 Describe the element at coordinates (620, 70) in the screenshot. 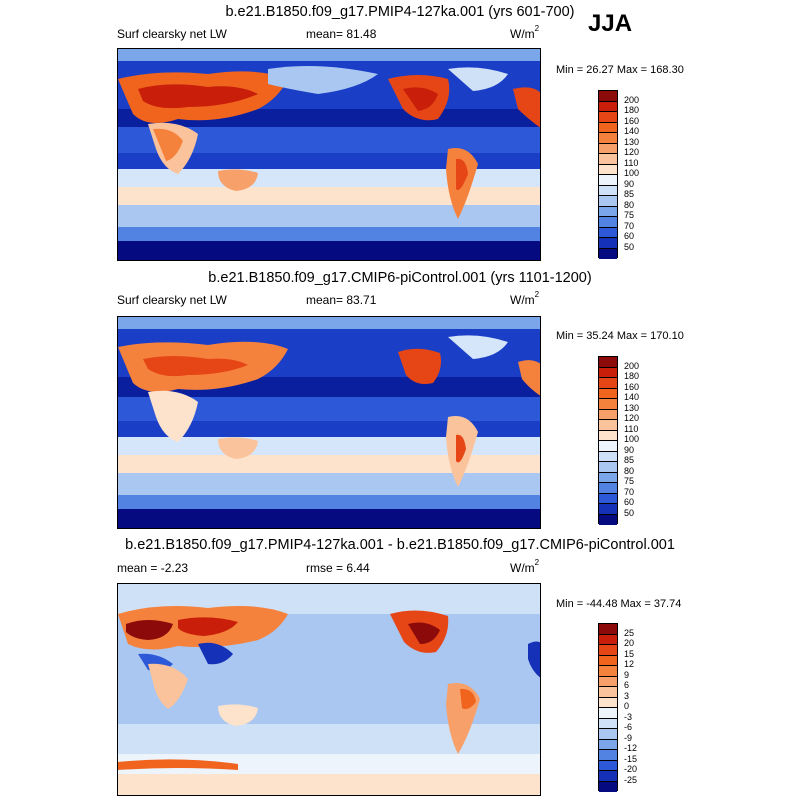

I see `panel-1-minmax: Min = 26.27 Max = 168.30` at that location.